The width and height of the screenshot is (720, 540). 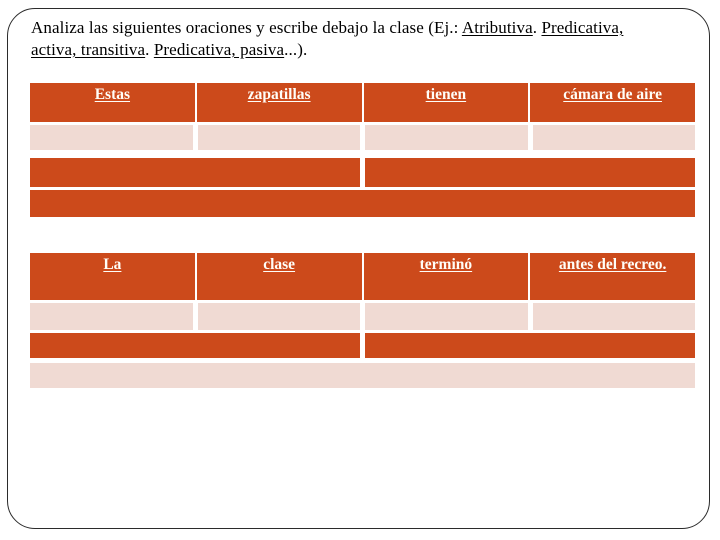 What do you see at coordinates (112, 276) in the screenshot?
I see `word-cell: La` at bounding box center [112, 276].